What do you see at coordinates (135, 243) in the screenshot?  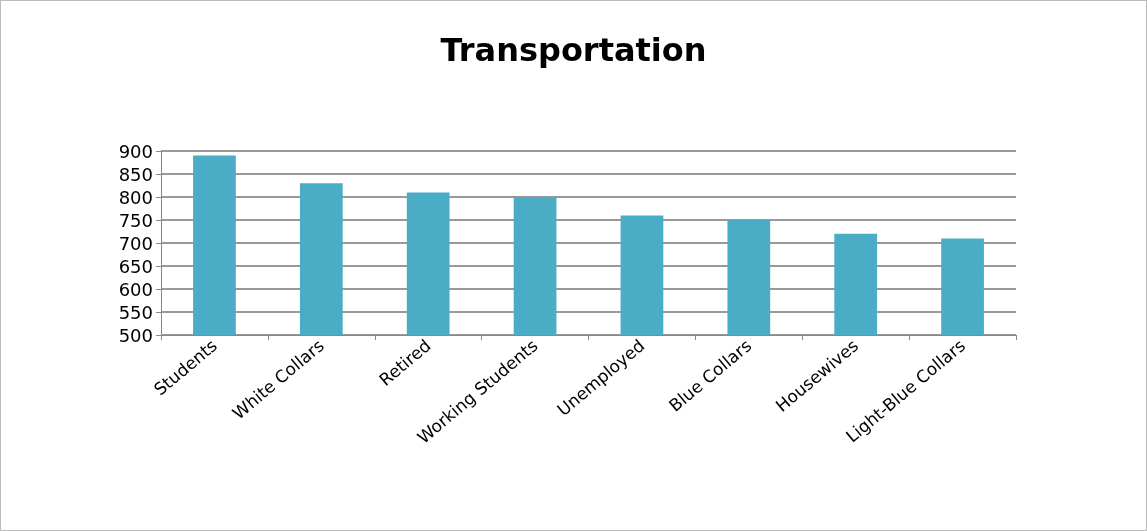 I see `y-tick-label: 700` at bounding box center [135, 243].